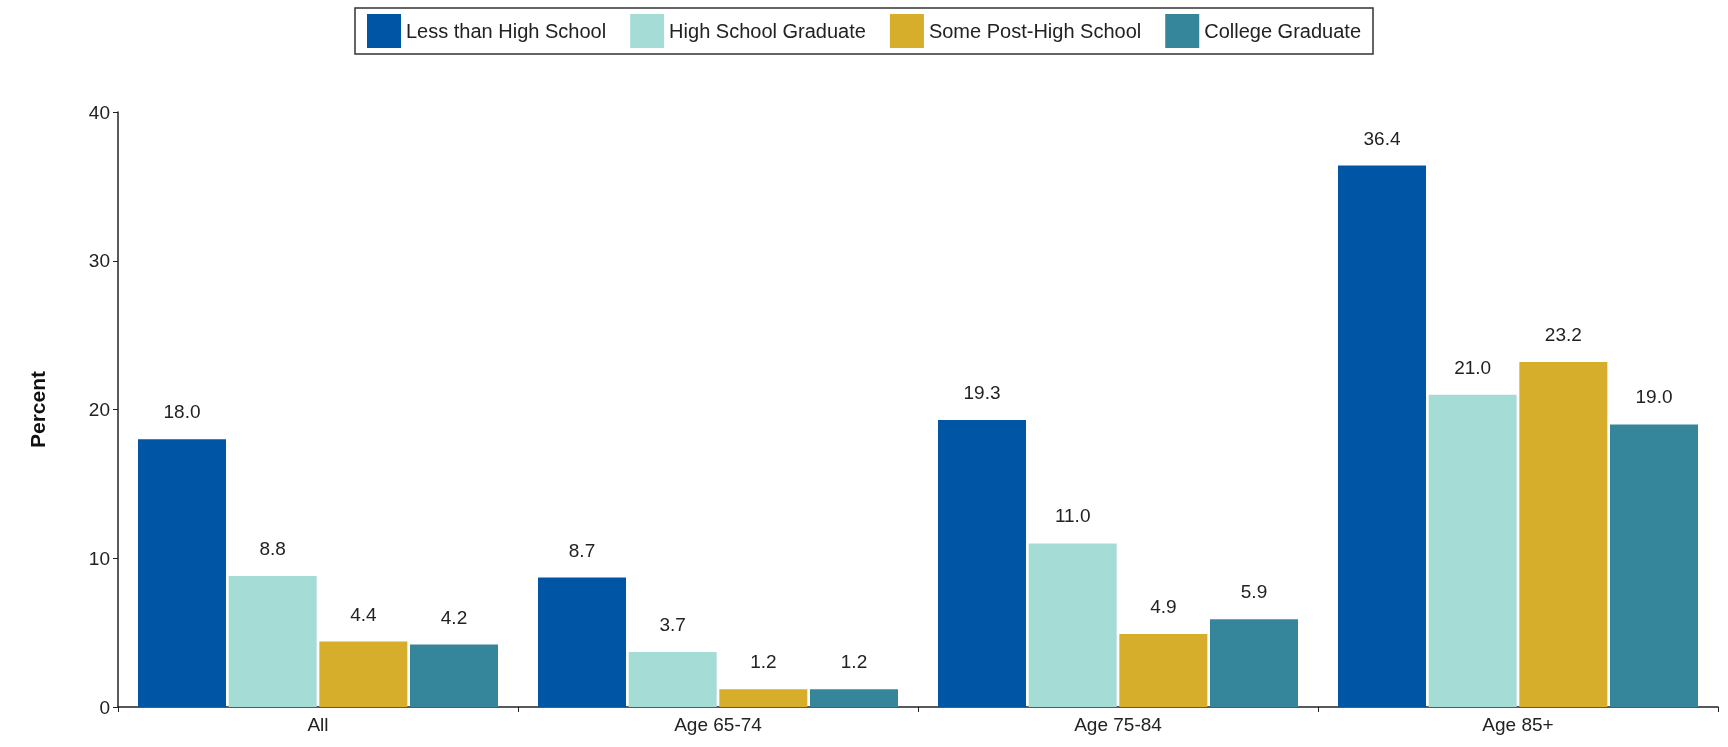  Describe the element at coordinates (104, 707) in the screenshot. I see `y-tick-label: 0` at that location.